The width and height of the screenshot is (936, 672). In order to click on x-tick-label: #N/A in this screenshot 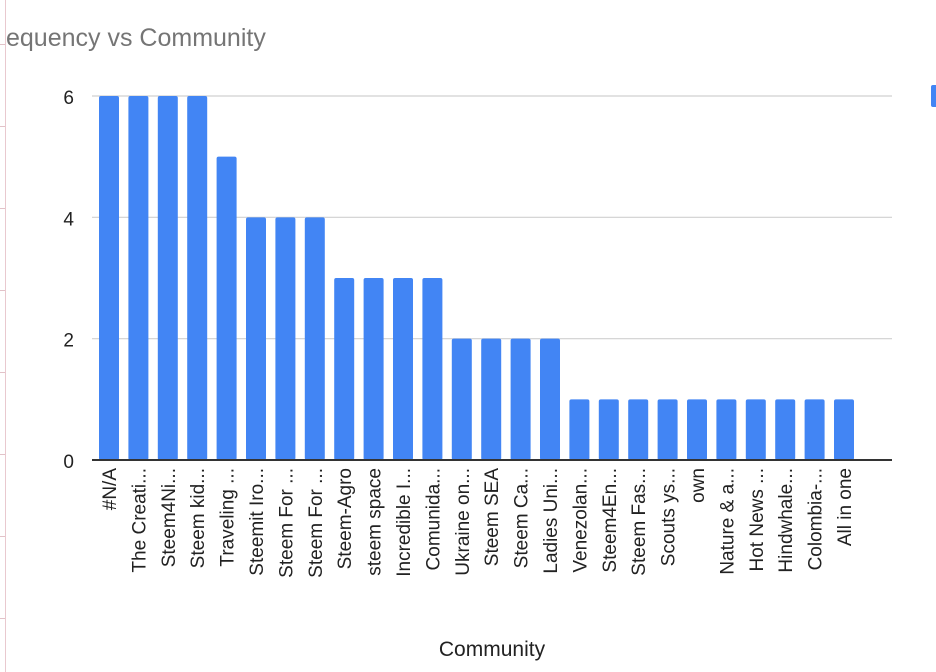, I will do `click(110, 489)`.